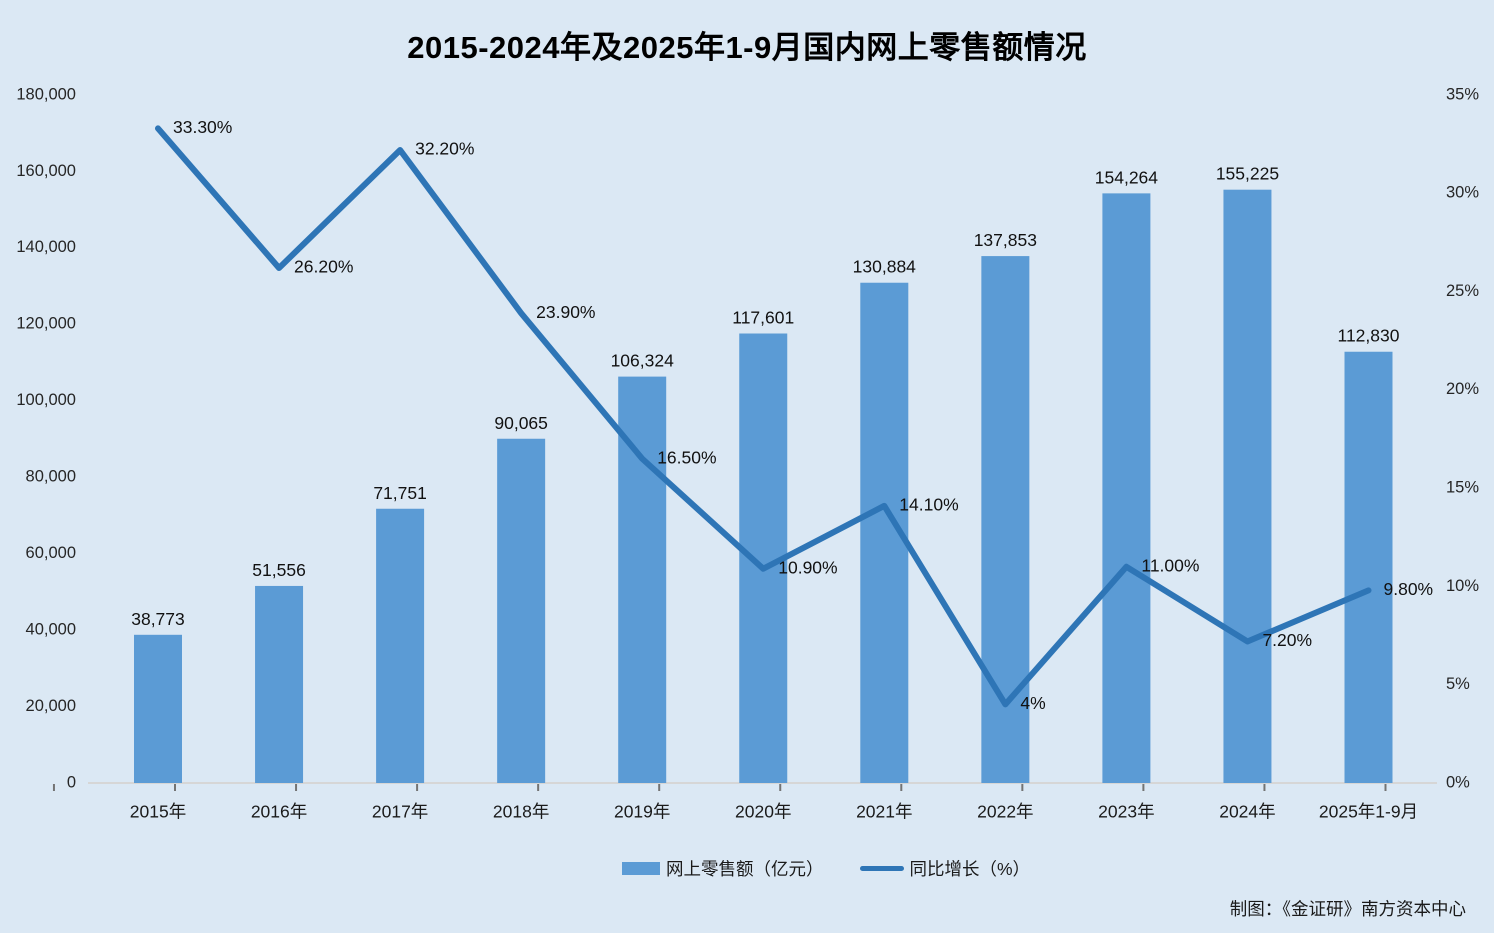 The width and height of the screenshot is (1494, 933). I want to click on growth-label: 32.20%, so click(444, 149).